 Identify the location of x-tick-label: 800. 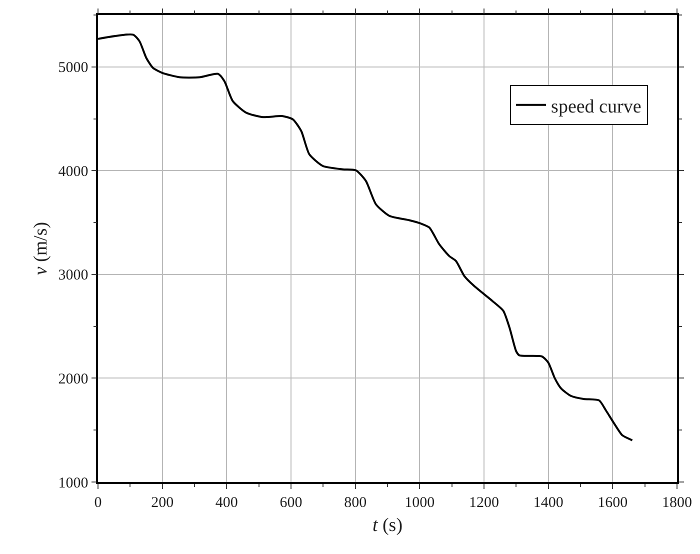
(355, 502).